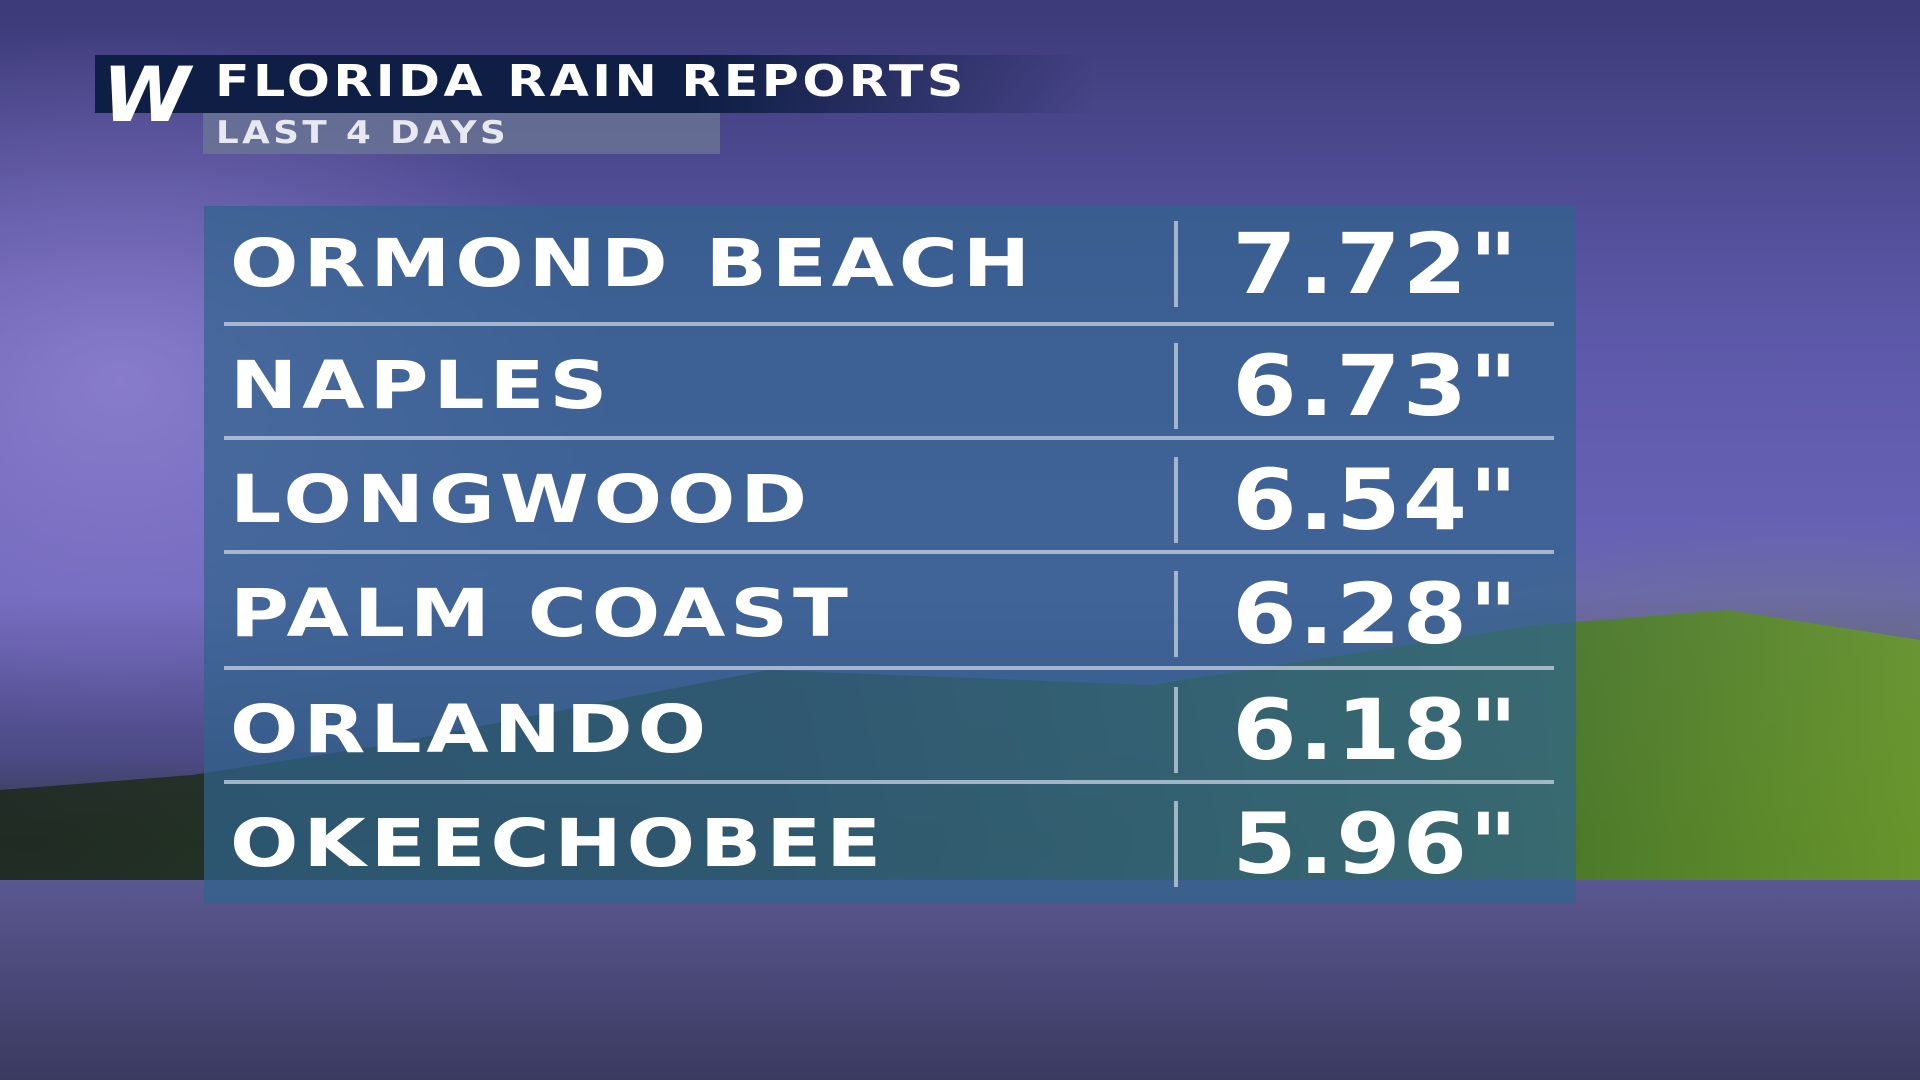 The height and width of the screenshot is (1080, 1920). Describe the element at coordinates (1376, 844) in the screenshot. I see `rain-amount: 5.96"` at that location.